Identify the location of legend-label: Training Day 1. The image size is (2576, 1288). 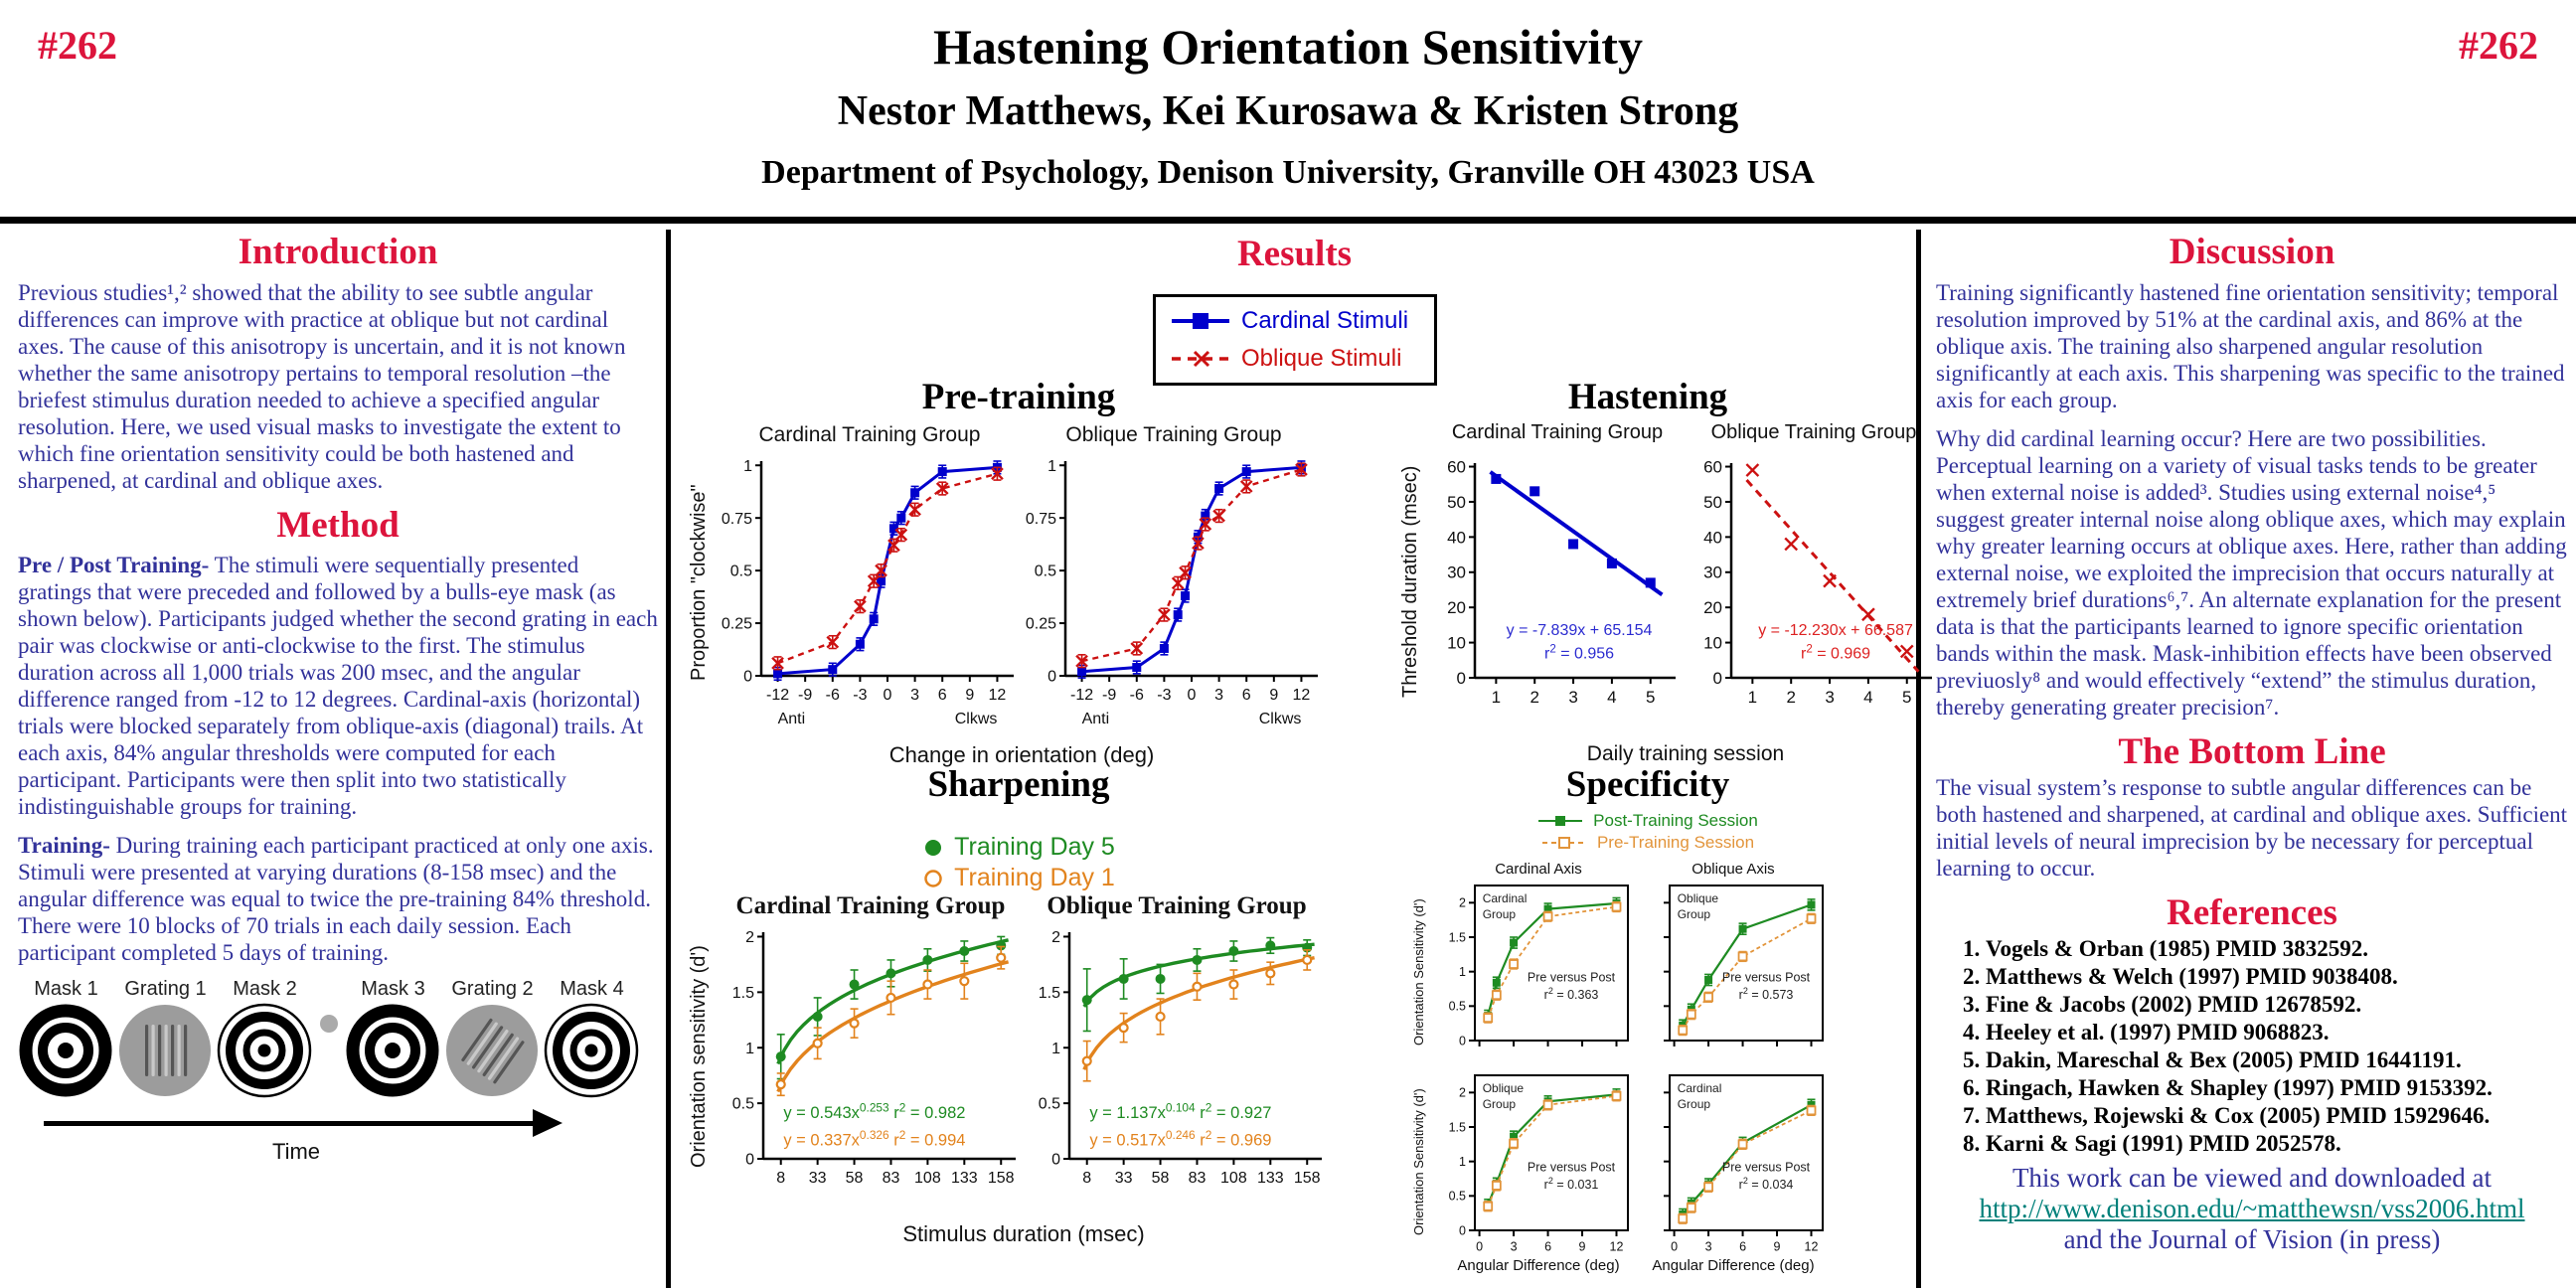
(1034, 877).